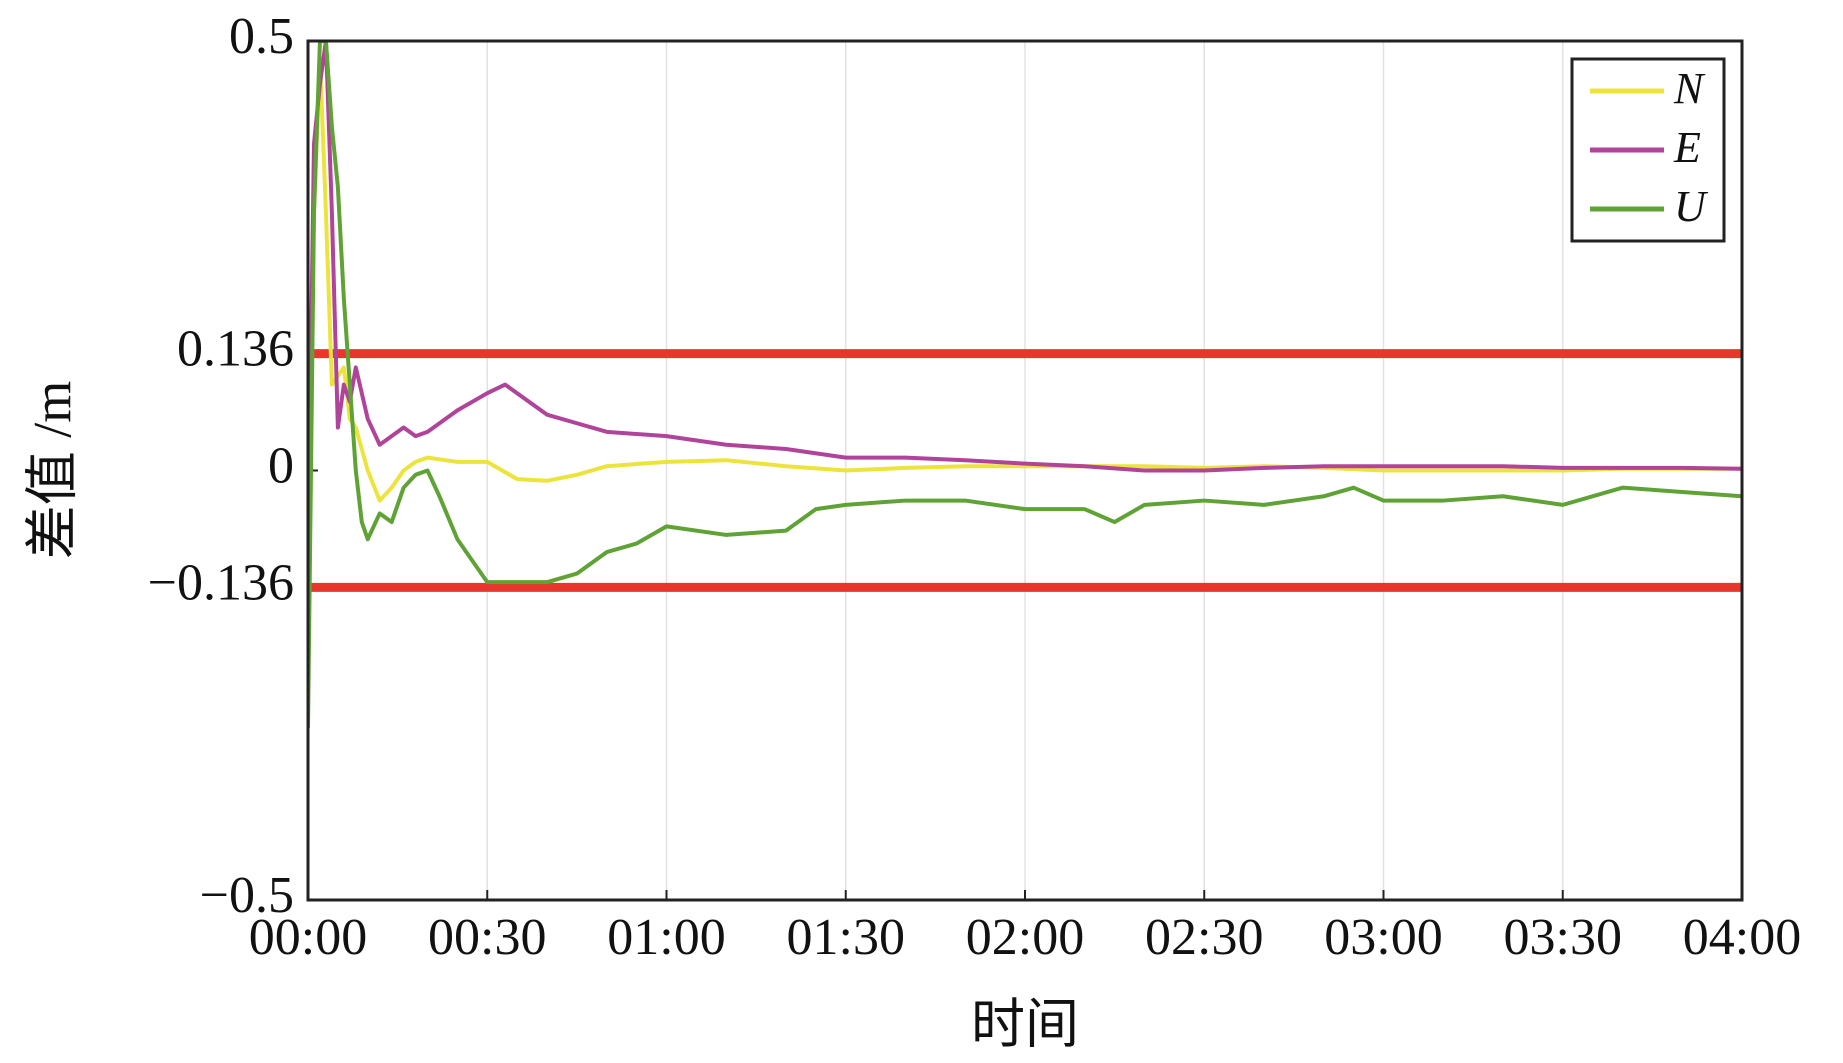  I want to click on x-tick-label: 02:00, so click(1025, 937).